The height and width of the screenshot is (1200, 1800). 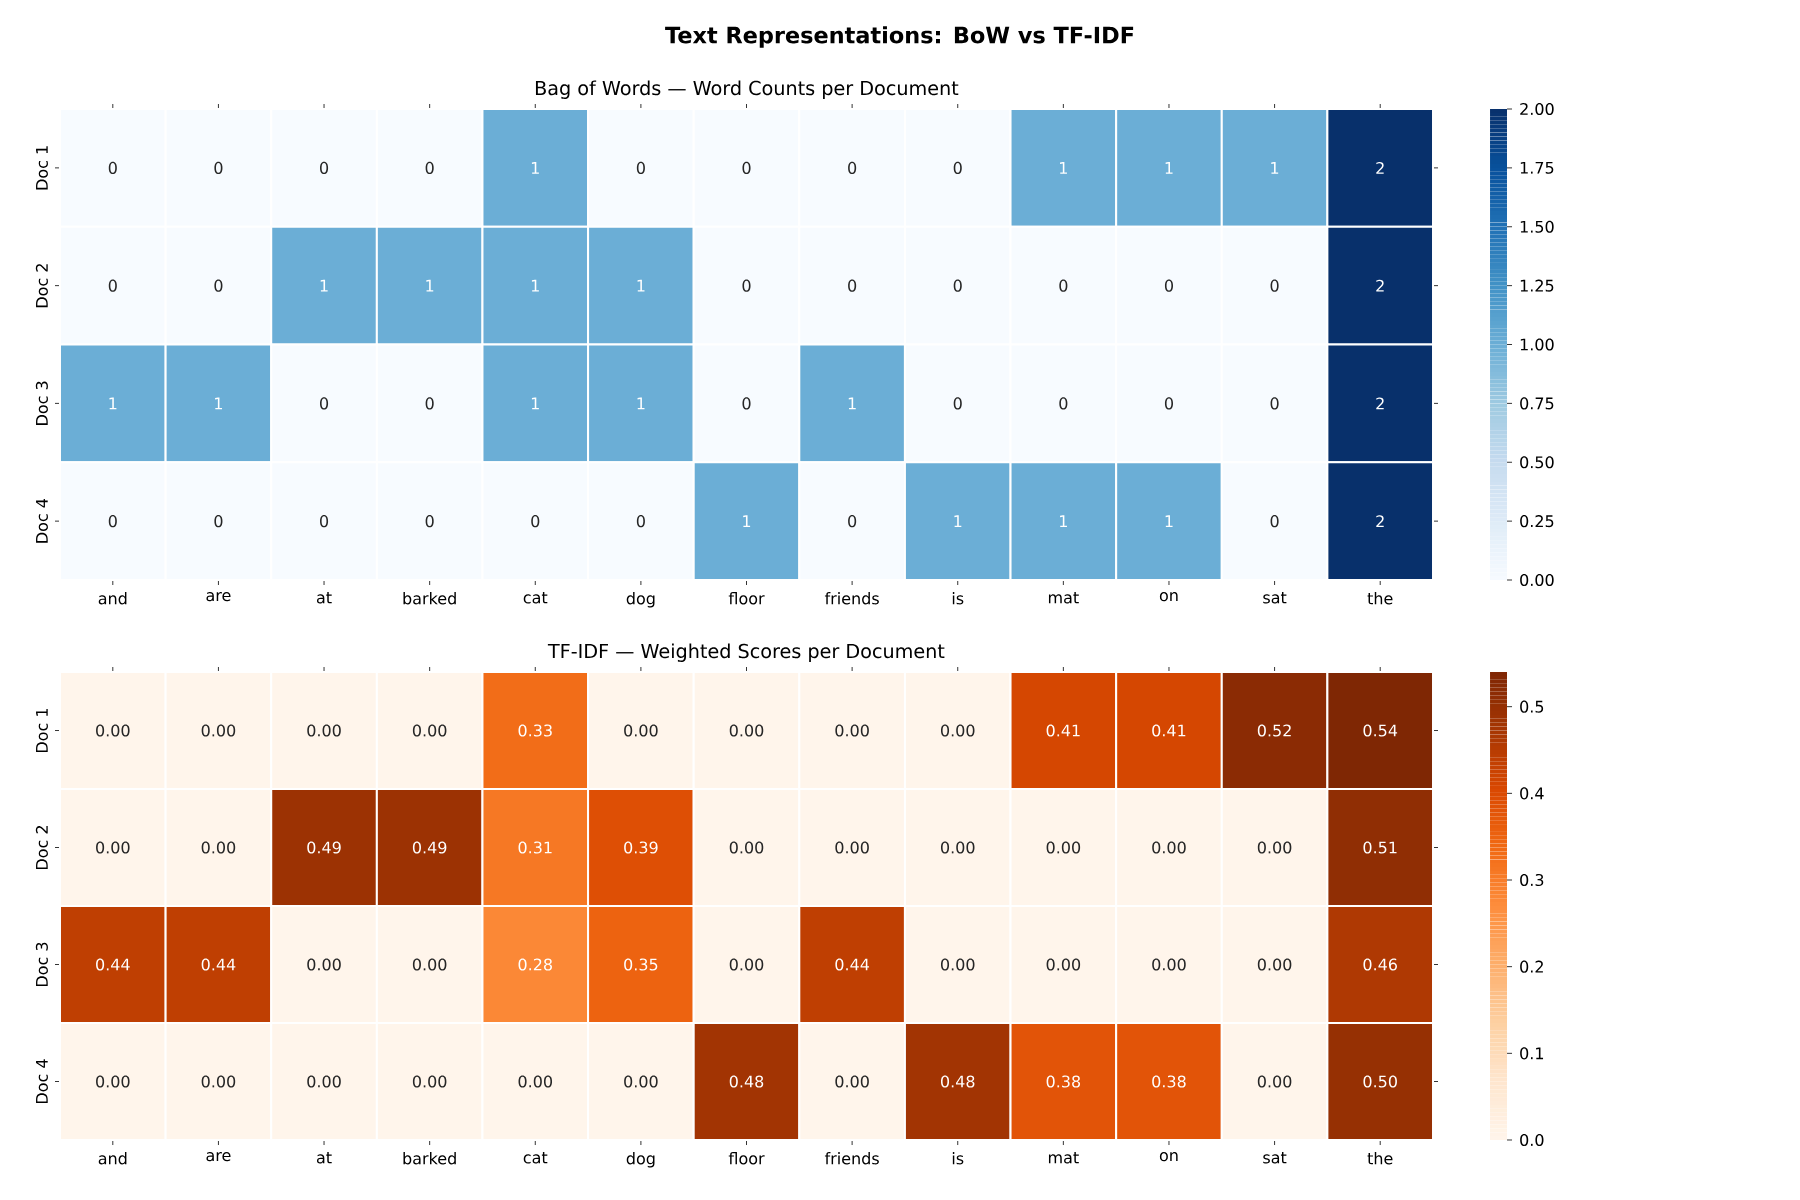 I want to click on data-label: 0.48, so click(x=746, y=1081).